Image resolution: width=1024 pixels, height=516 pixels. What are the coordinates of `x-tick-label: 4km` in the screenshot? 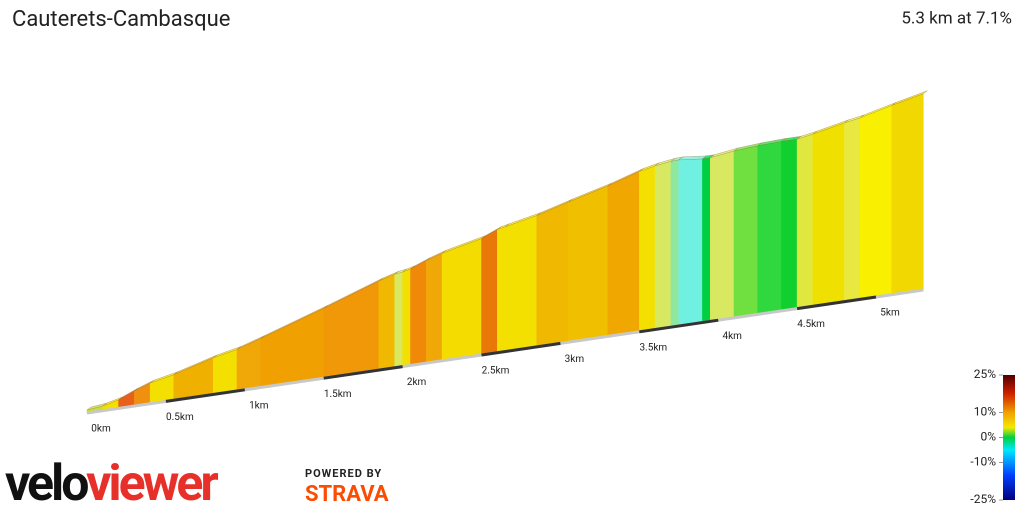 It's located at (732, 336).